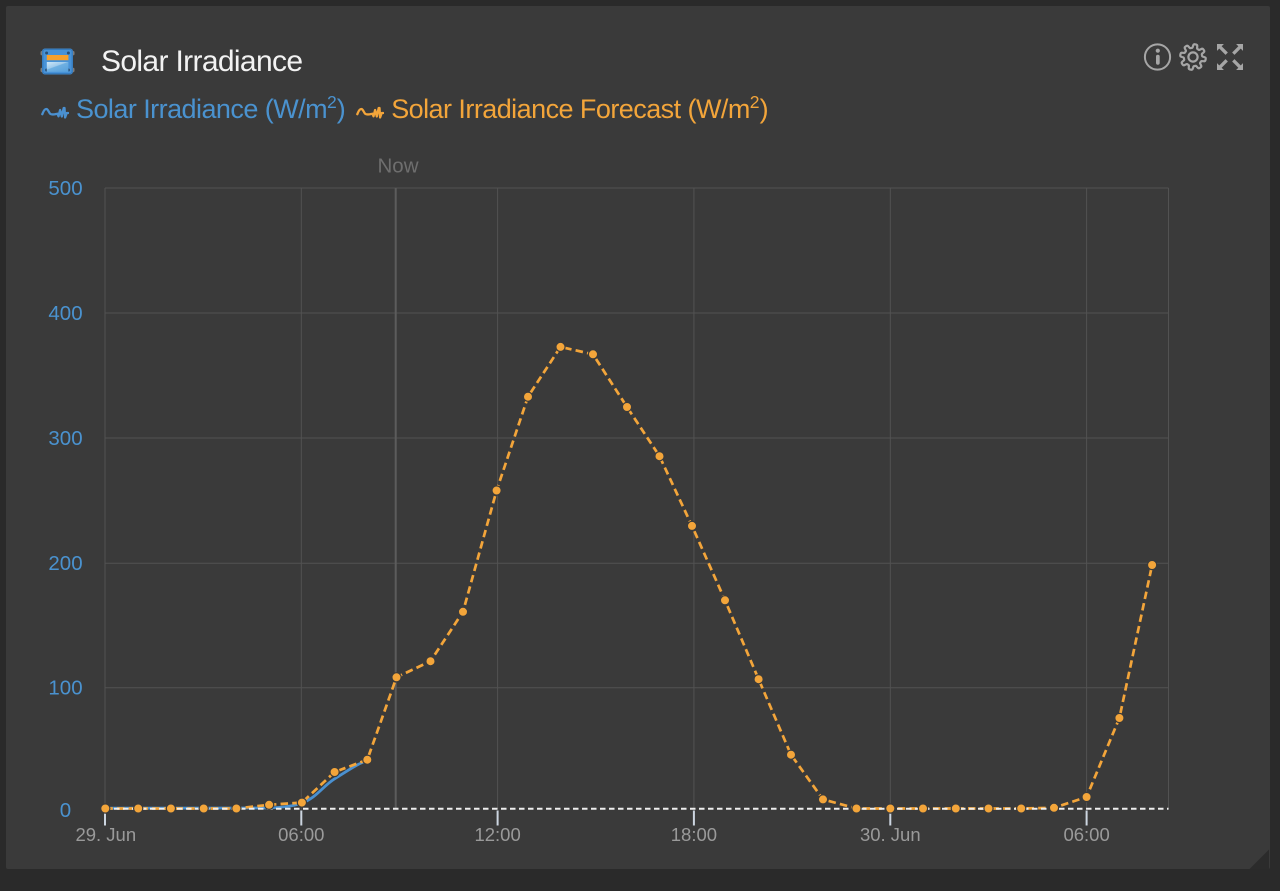 The height and width of the screenshot is (891, 1280). I want to click on svg-text: 100, so click(65, 688).